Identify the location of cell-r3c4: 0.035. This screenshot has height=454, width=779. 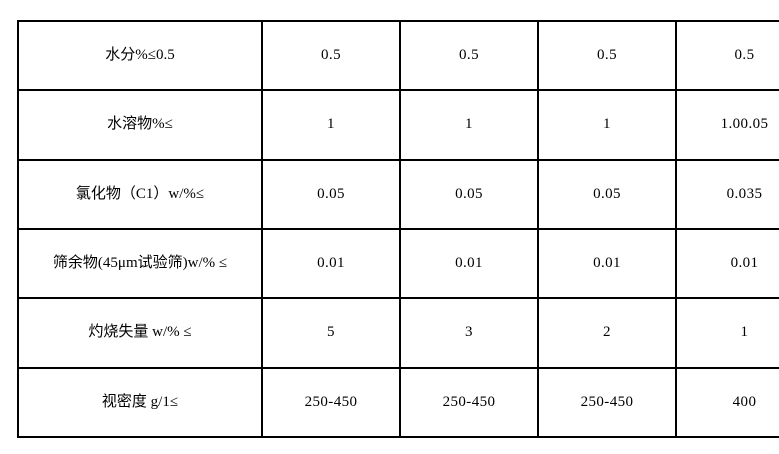
(727, 194).